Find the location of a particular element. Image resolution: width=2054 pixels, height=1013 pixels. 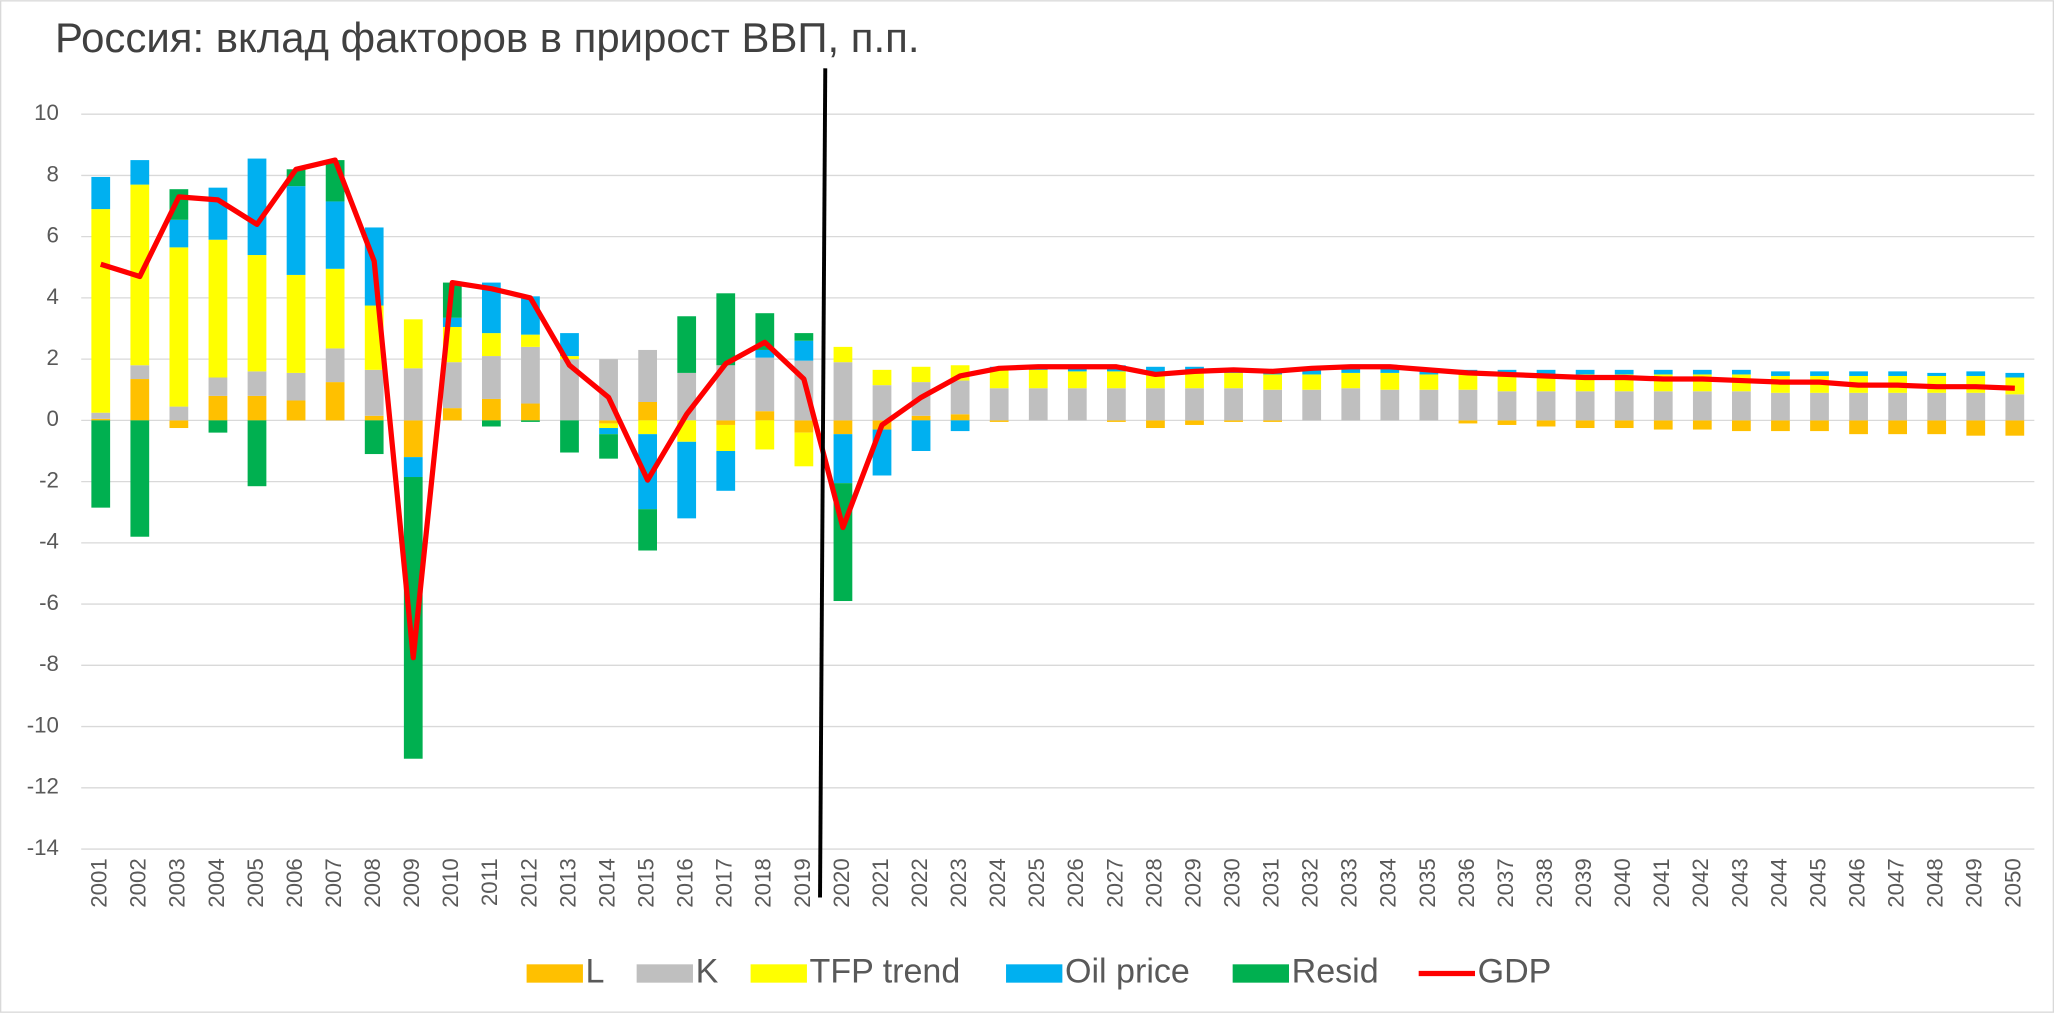

y-tick-label: -8 is located at coordinates (49, 663).